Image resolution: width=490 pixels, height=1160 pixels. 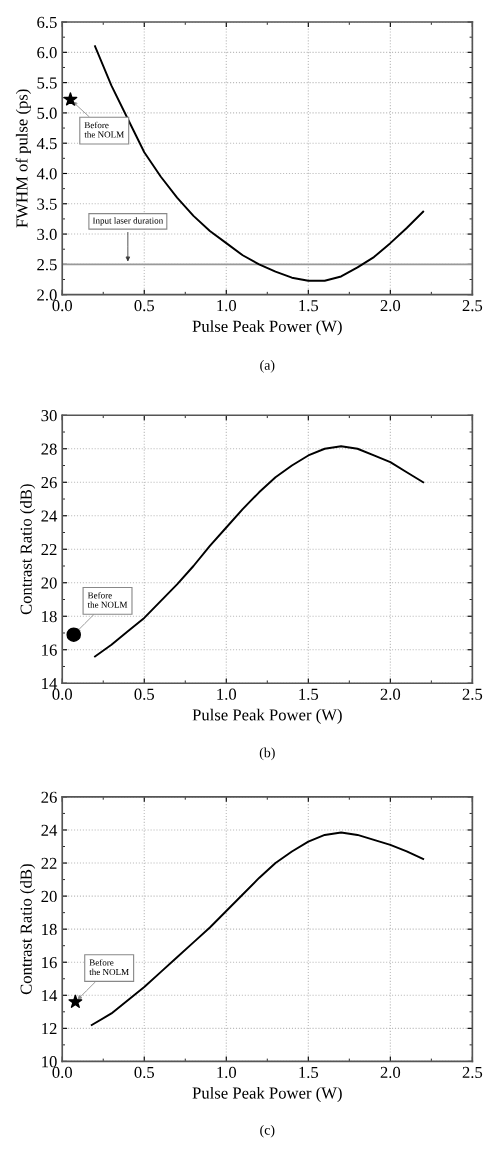 I want to click on y-tick-label: 6.0, so click(x=47, y=53).